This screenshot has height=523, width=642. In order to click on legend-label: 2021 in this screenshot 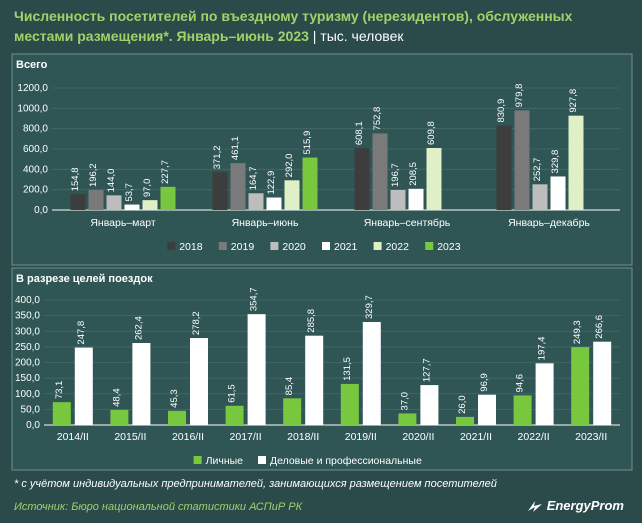, I will do `click(346, 247)`.